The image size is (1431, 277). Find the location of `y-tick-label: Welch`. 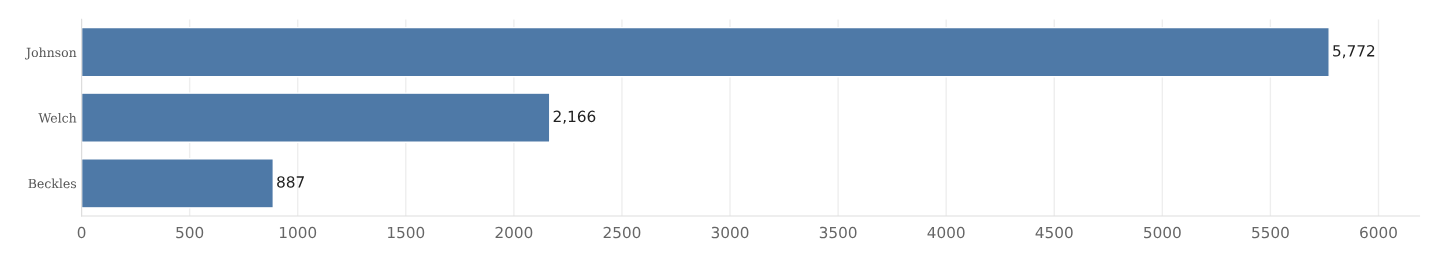

y-tick-label: Welch is located at coordinates (57, 117).